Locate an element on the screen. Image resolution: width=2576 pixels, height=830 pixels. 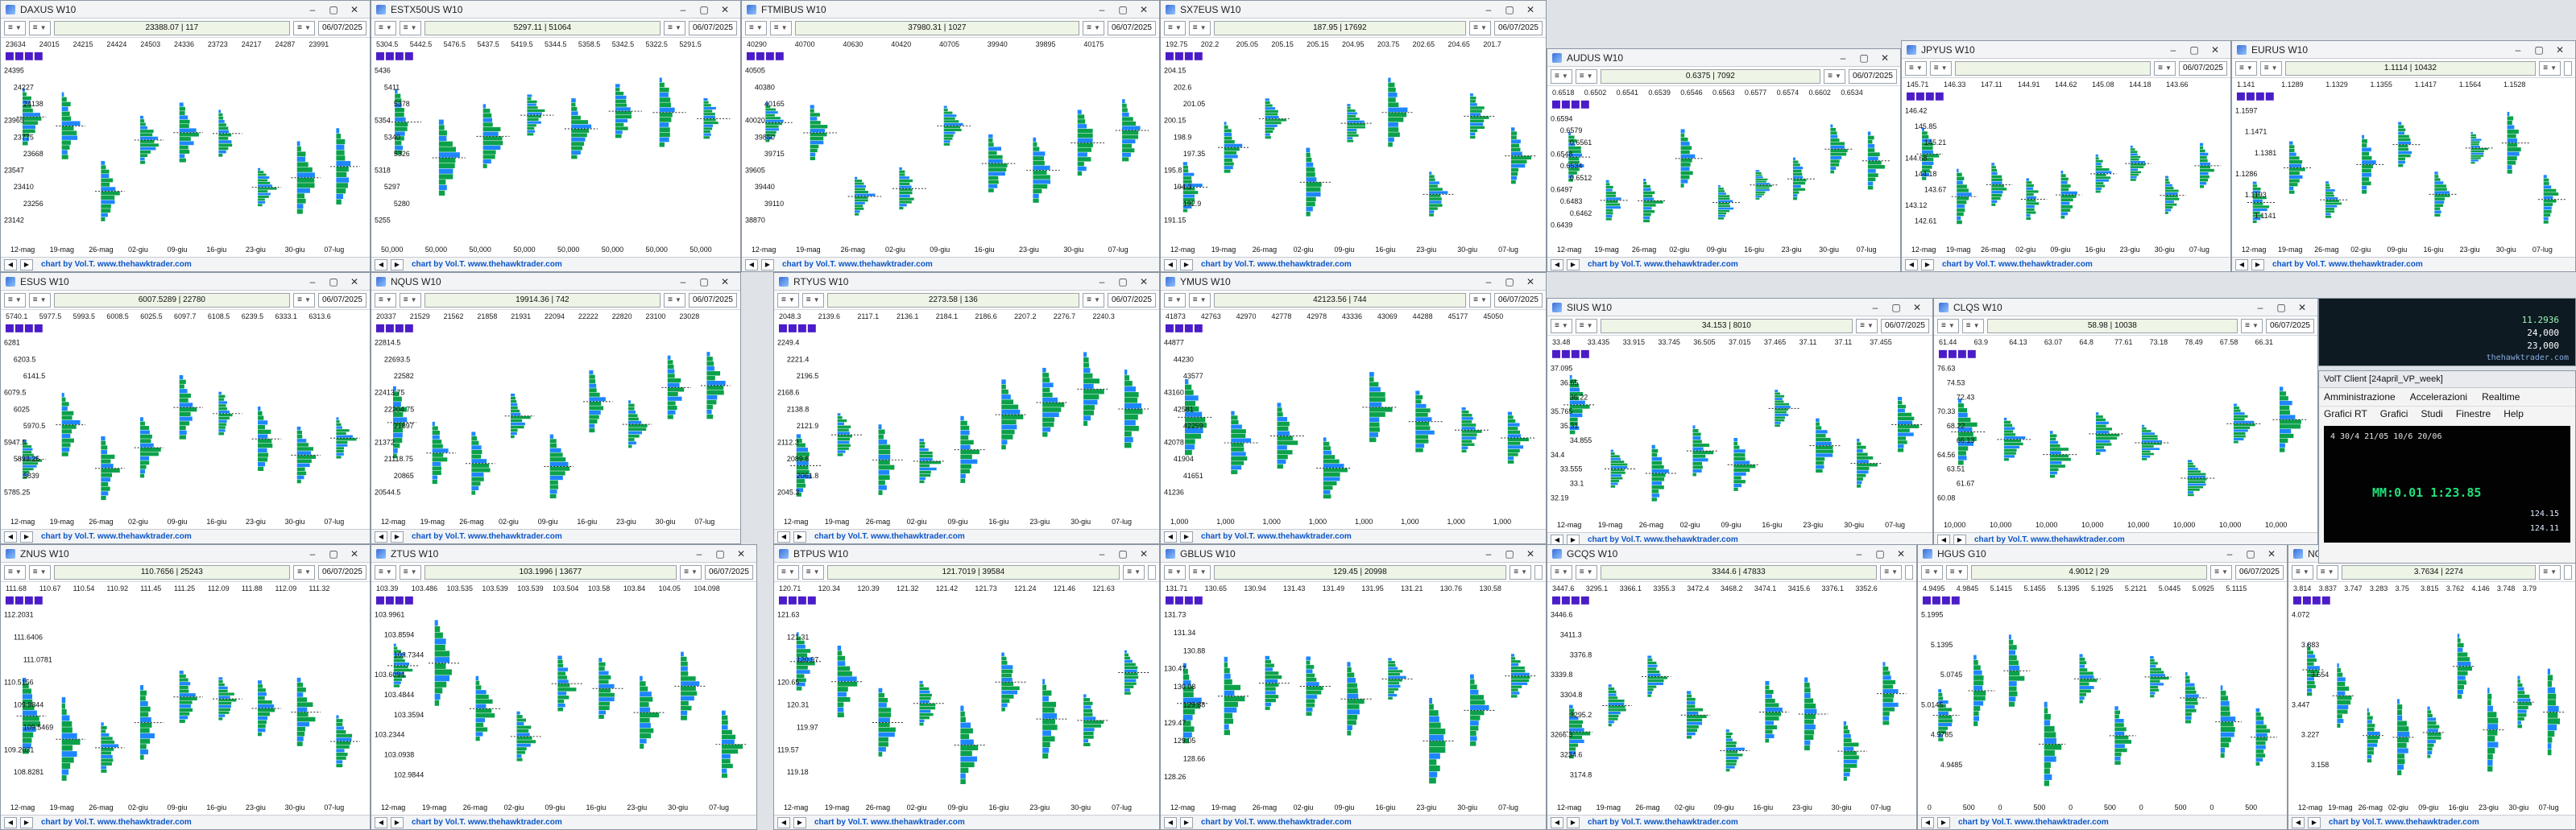
chart-window: CLQS W10 – ▢ ✕ ≡ ▼ ≡ ▼ 58.98 | 10038 ≡ ▼ is located at coordinates (2125, 422).